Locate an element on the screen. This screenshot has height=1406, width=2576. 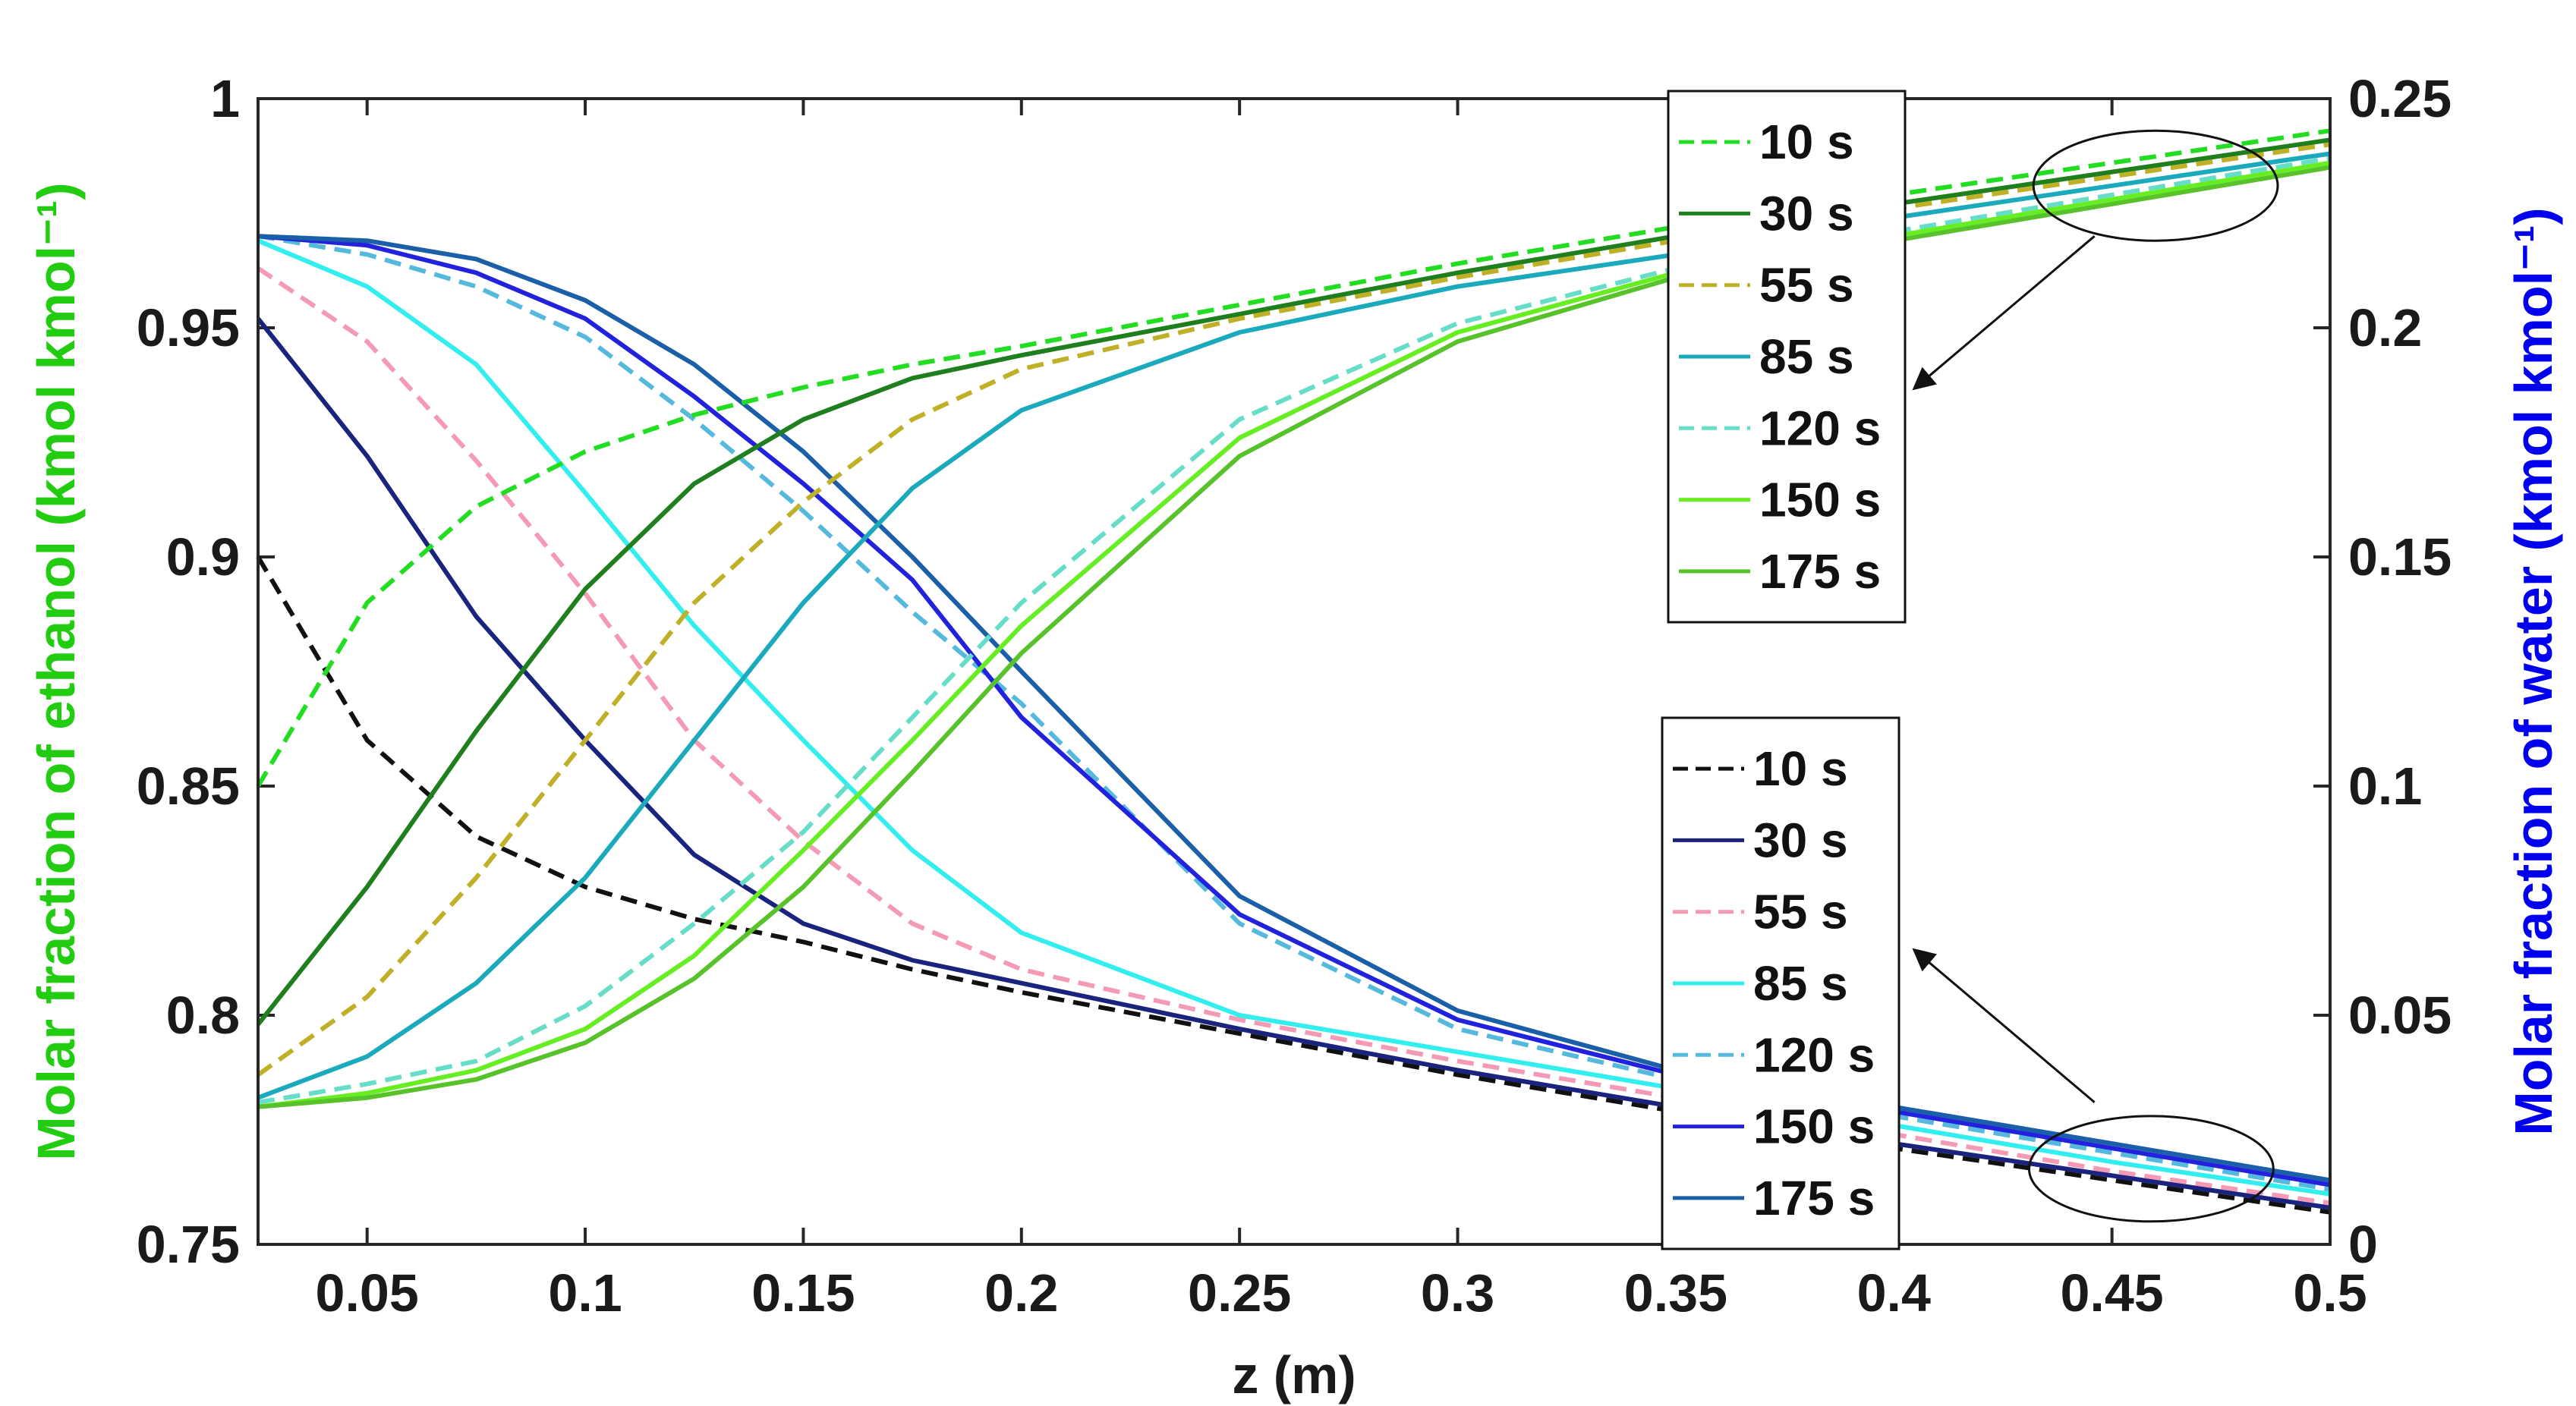
y-right-tick-label: 0.25 is located at coordinates (2400, 98).